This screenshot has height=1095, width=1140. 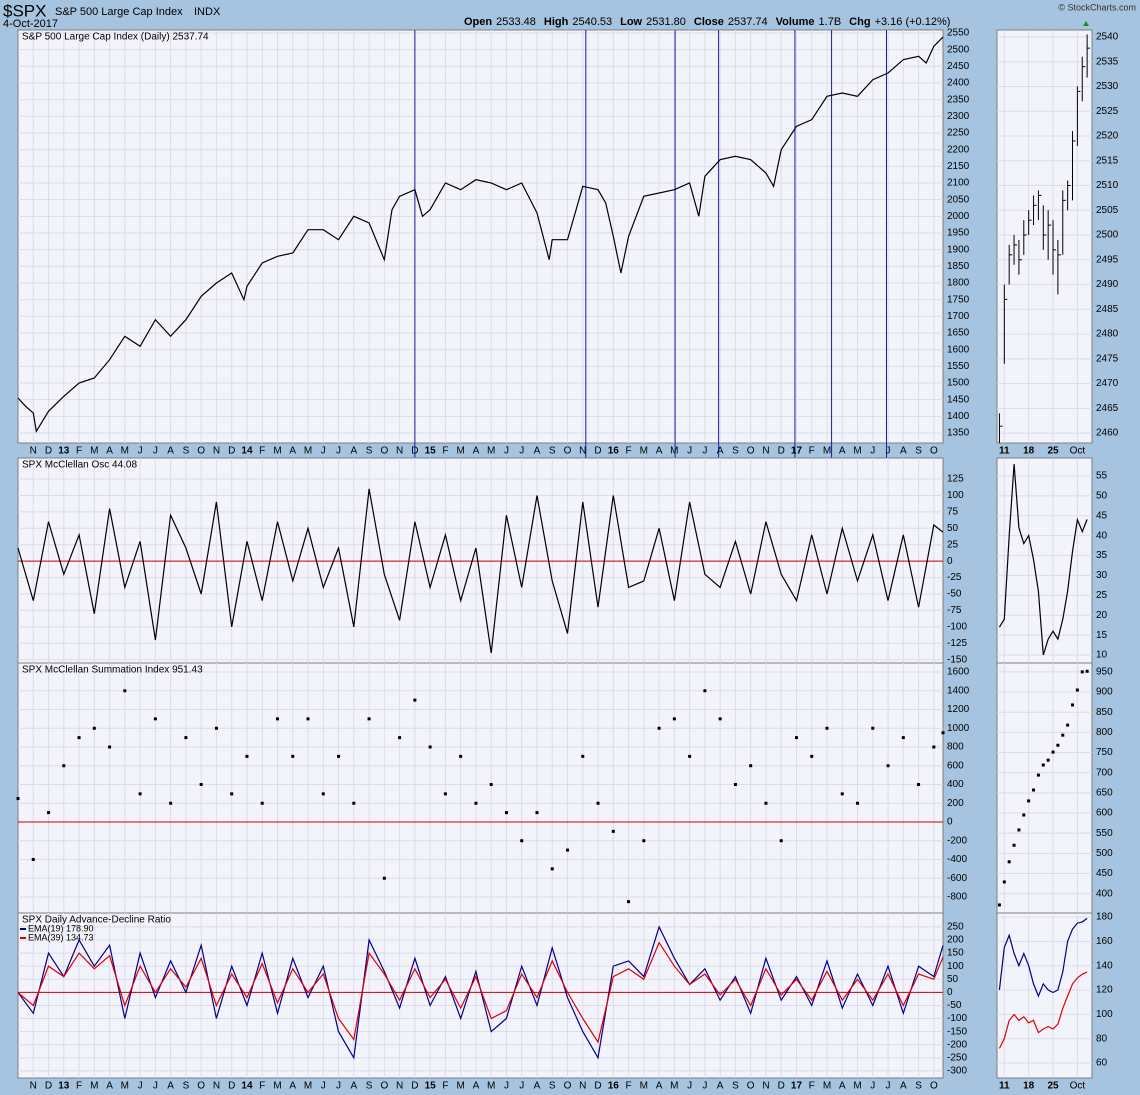 What do you see at coordinates (958, 399) in the screenshot?
I see `y-tick-label: 1450` at bounding box center [958, 399].